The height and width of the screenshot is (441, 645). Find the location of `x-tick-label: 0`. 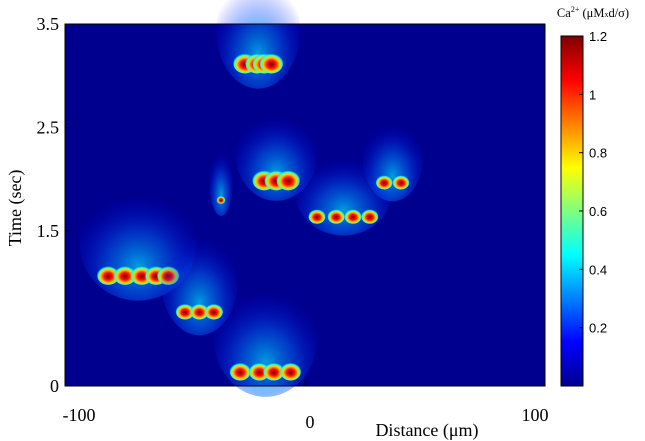

x-tick-label: 0 is located at coordinates (310, 422).